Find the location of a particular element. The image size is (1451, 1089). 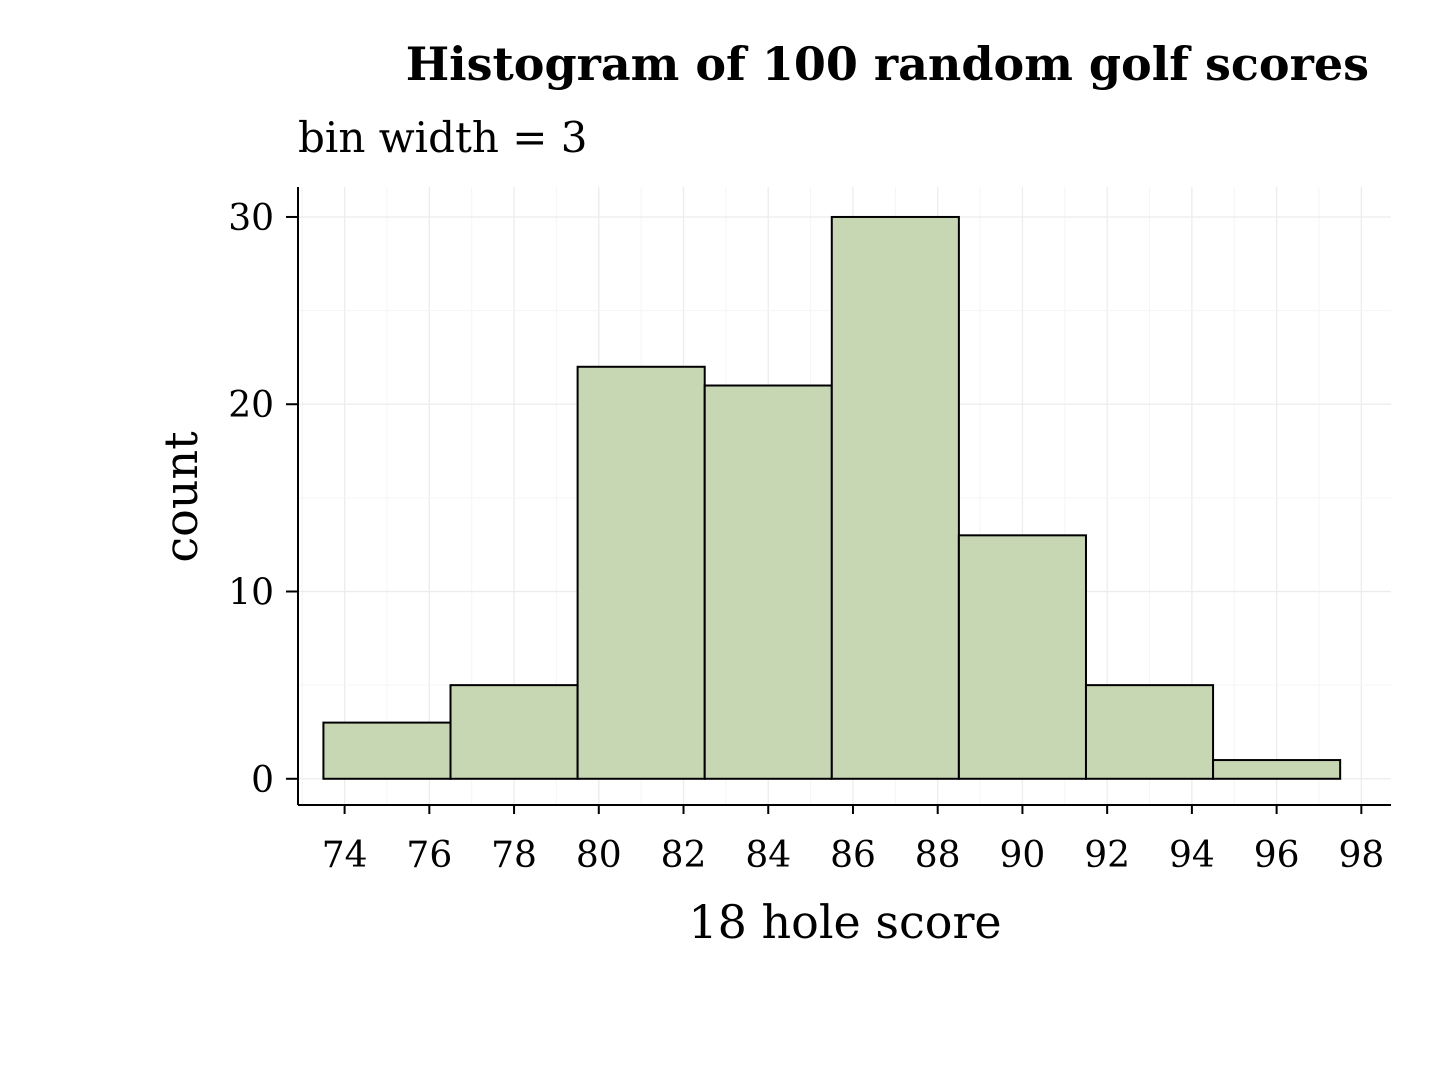

x-axis-title: 18 hole score is located at coordinates (844, 922).